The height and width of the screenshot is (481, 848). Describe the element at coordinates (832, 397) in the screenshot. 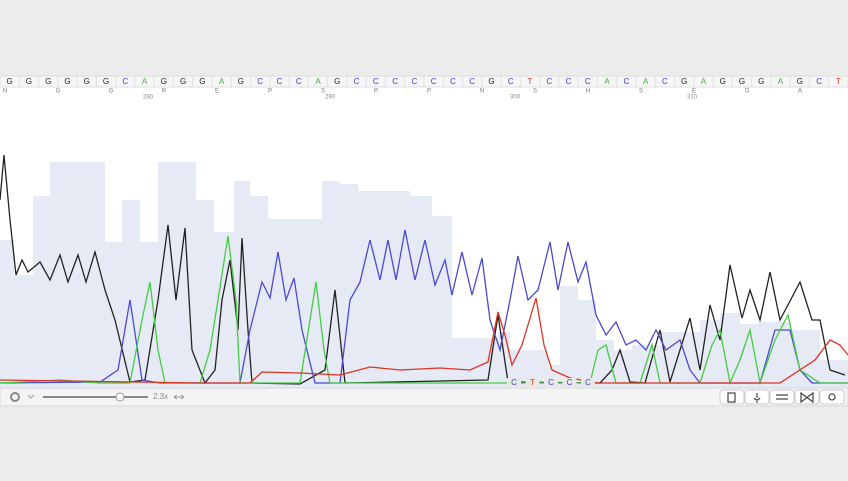

I see `trim-button` at that location.